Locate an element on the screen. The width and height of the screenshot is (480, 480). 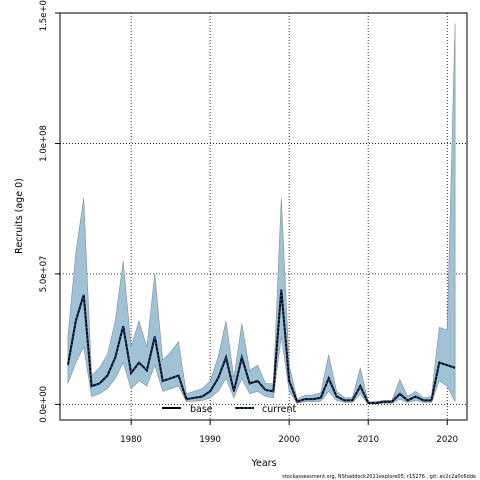
x-tick-label: 2010 is located at coordinates (368, 440).